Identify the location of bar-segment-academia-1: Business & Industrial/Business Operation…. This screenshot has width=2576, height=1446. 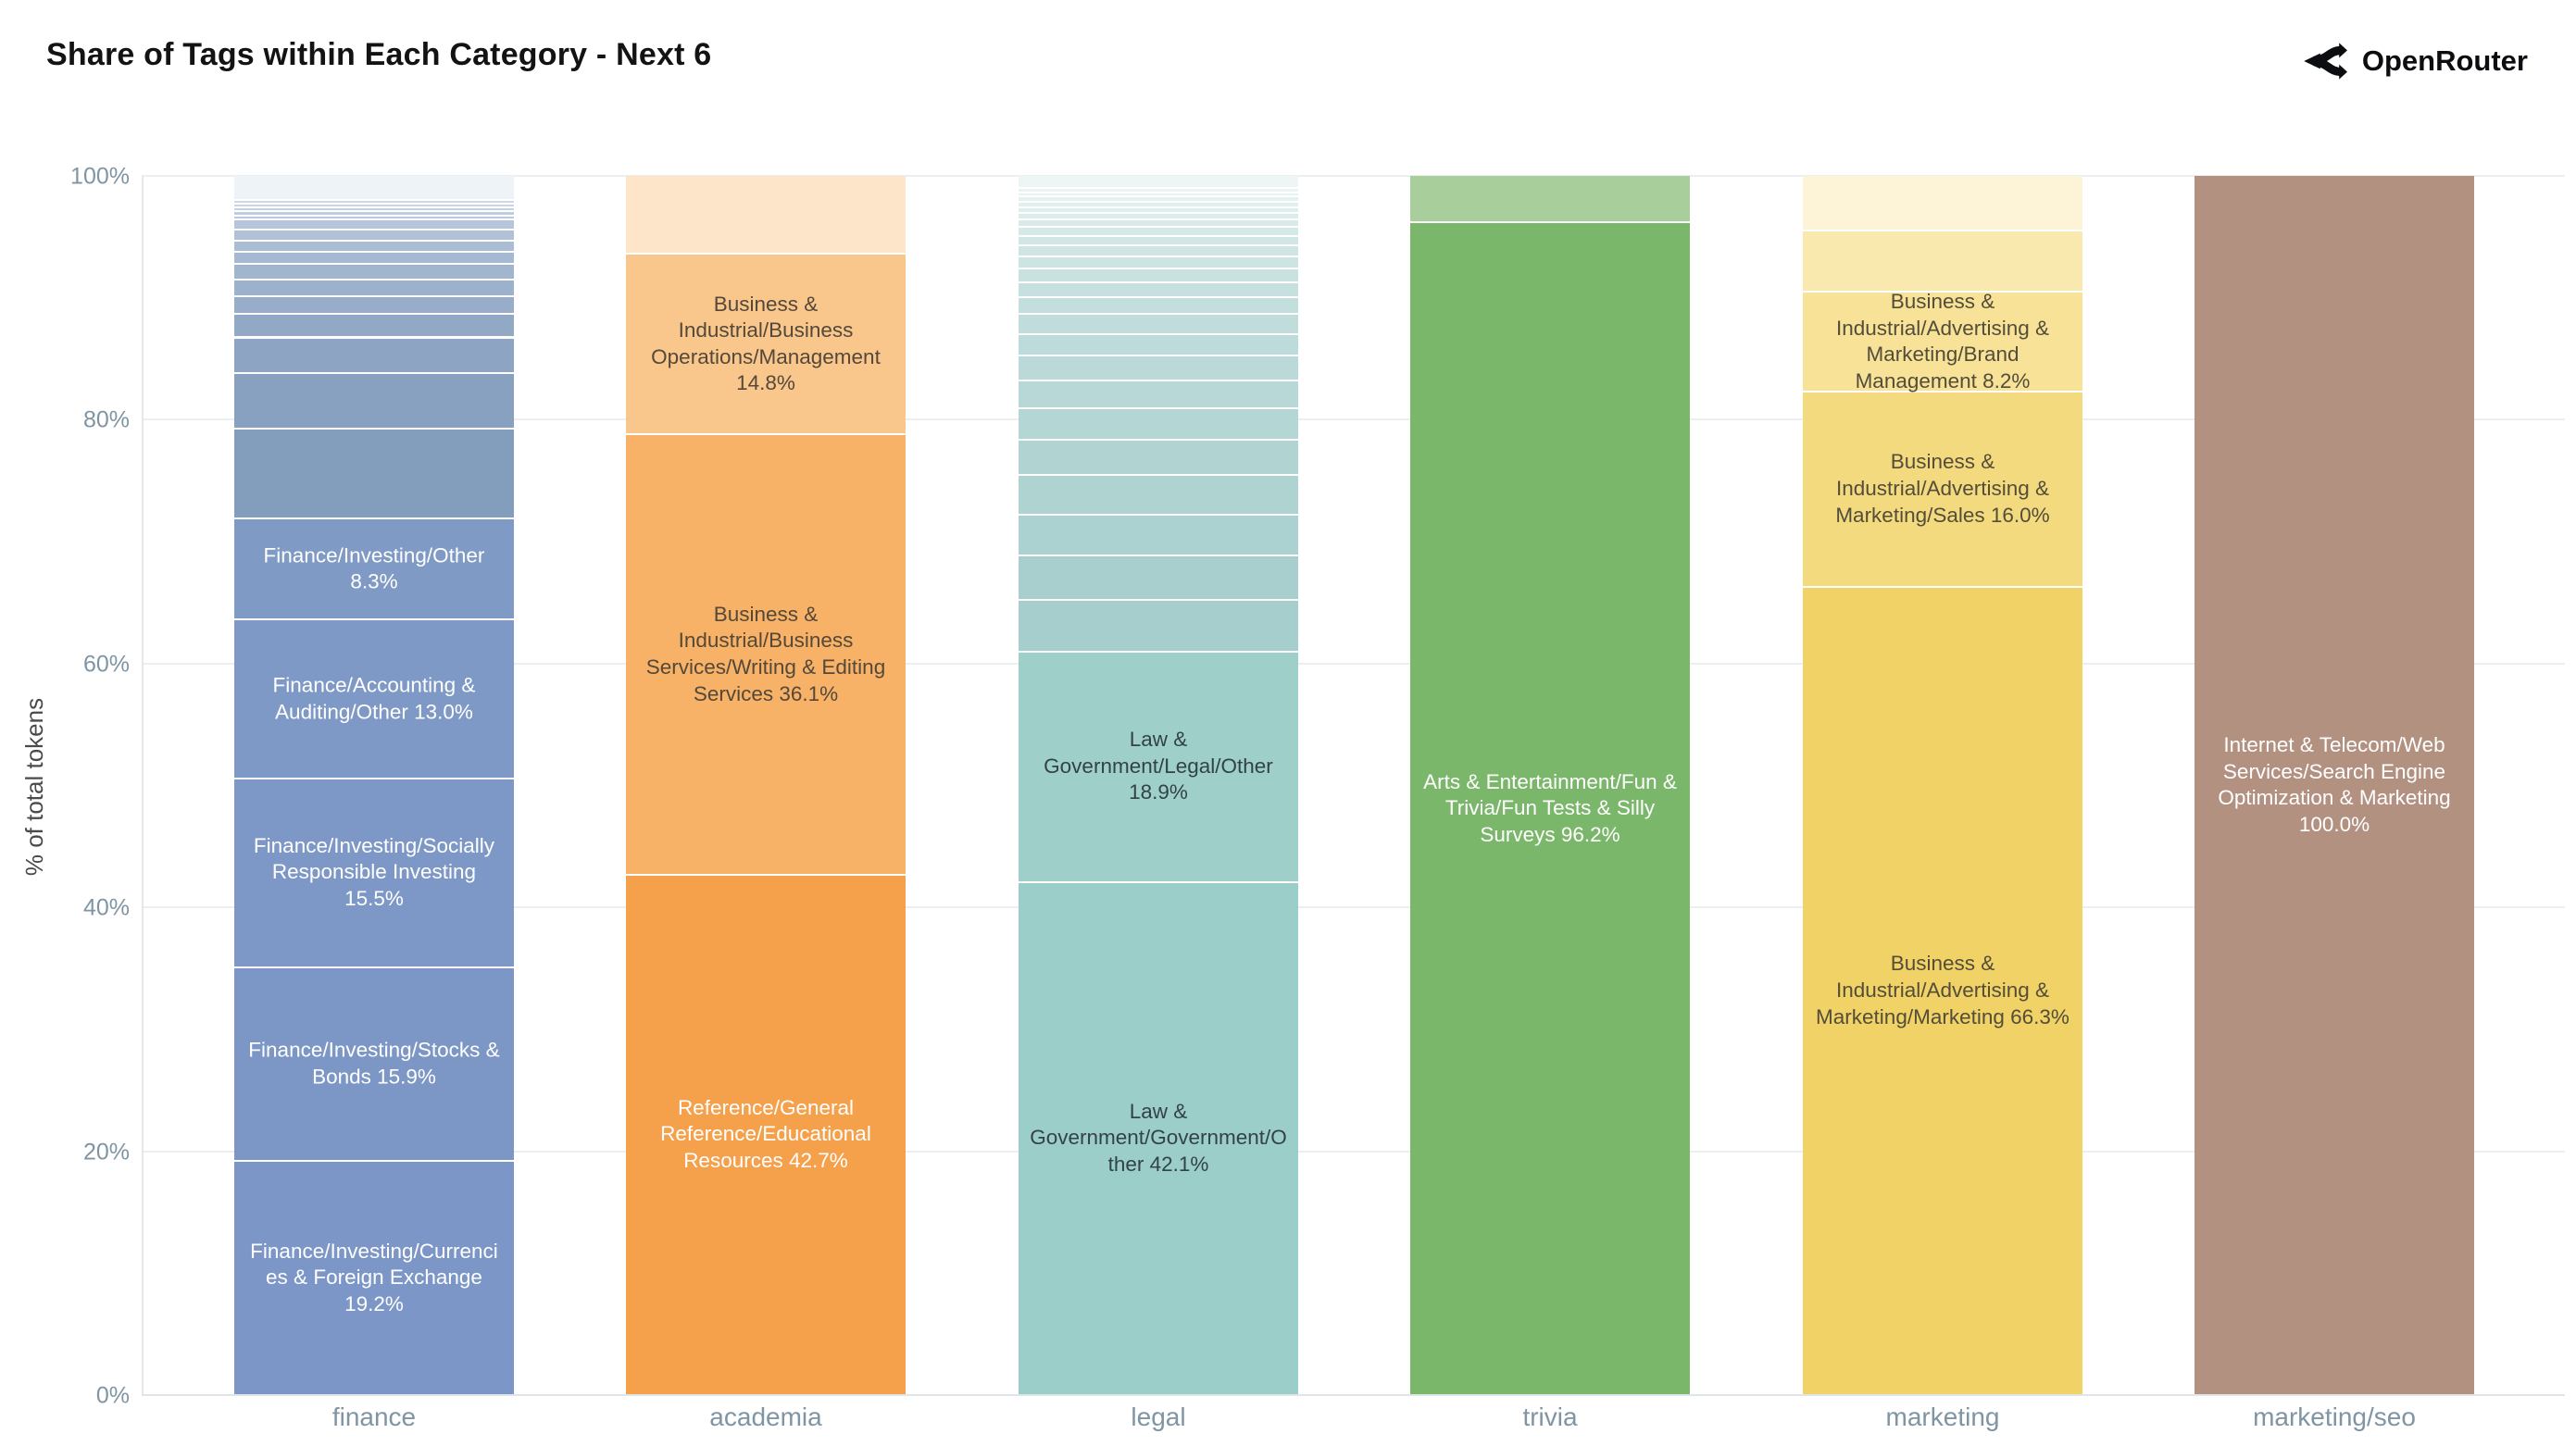
(766, 344).